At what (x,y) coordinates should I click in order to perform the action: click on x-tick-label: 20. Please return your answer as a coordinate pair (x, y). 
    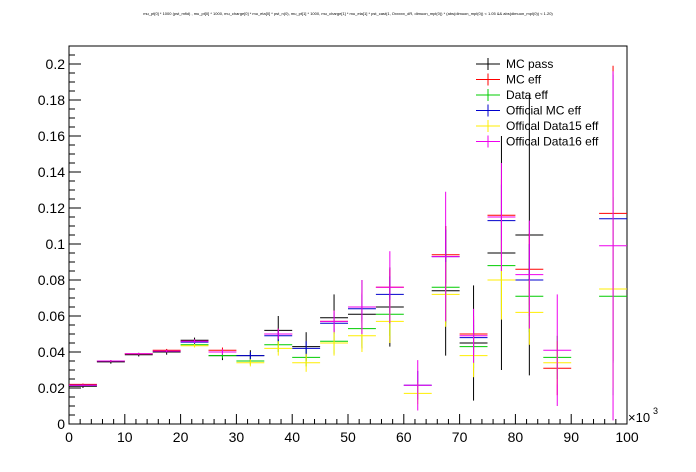
    Looking at the image, I should click on (181, 437).